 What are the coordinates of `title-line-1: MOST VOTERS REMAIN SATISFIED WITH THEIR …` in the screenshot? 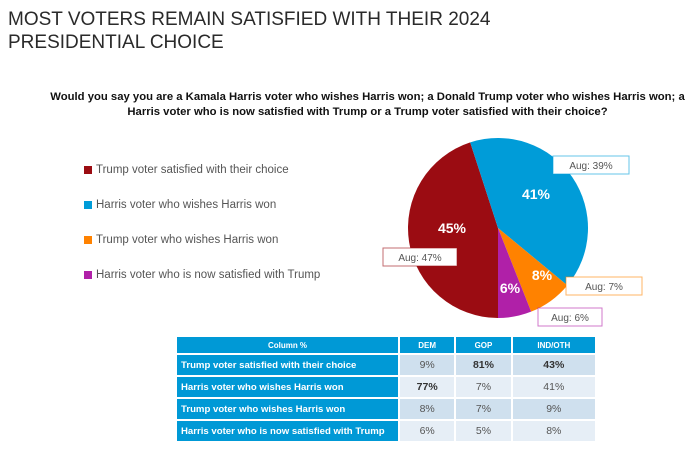 It's located at (249, 19).